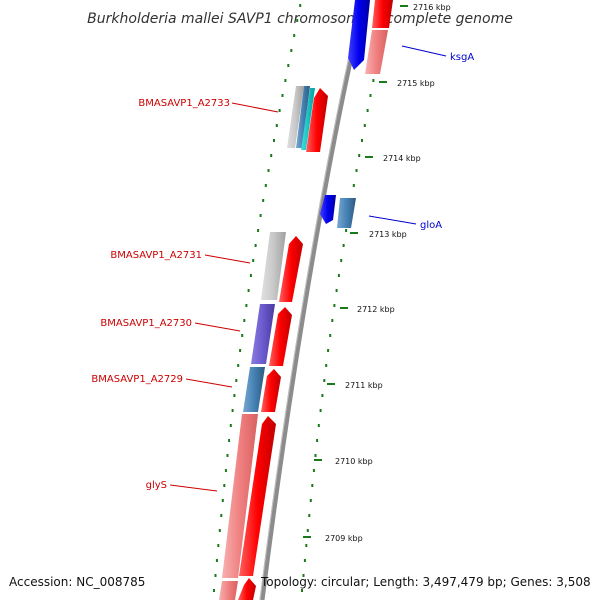  Describe the element at coordinates (156, 255) in the screenshot. I see `label-a2731: BMASAVP1_A2731` at that location.